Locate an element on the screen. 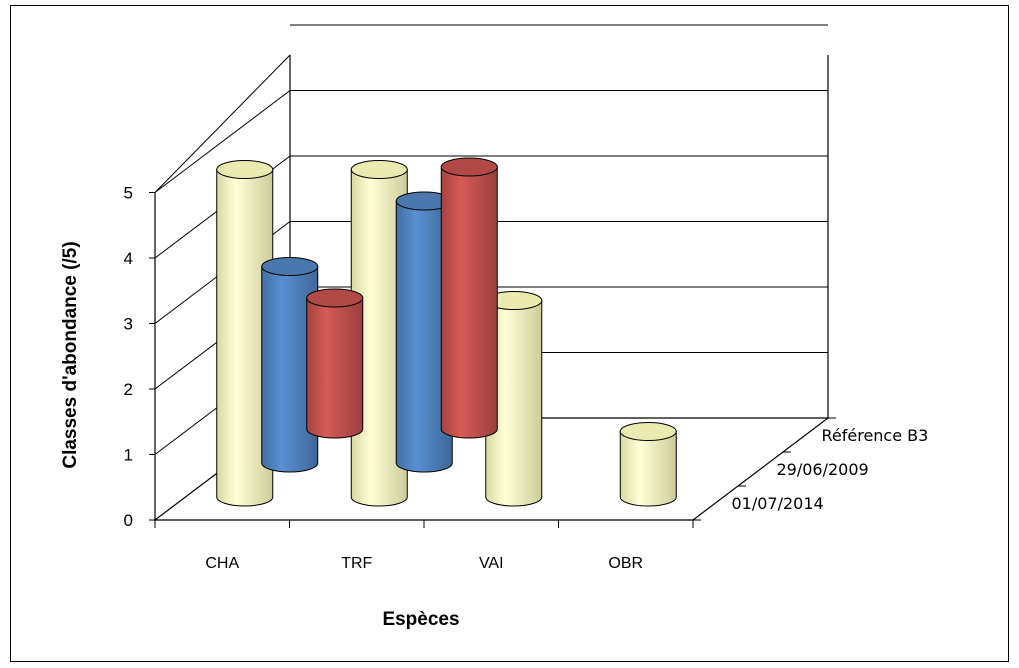  y-tick-label: 0 is located at coordinates (128, 520).